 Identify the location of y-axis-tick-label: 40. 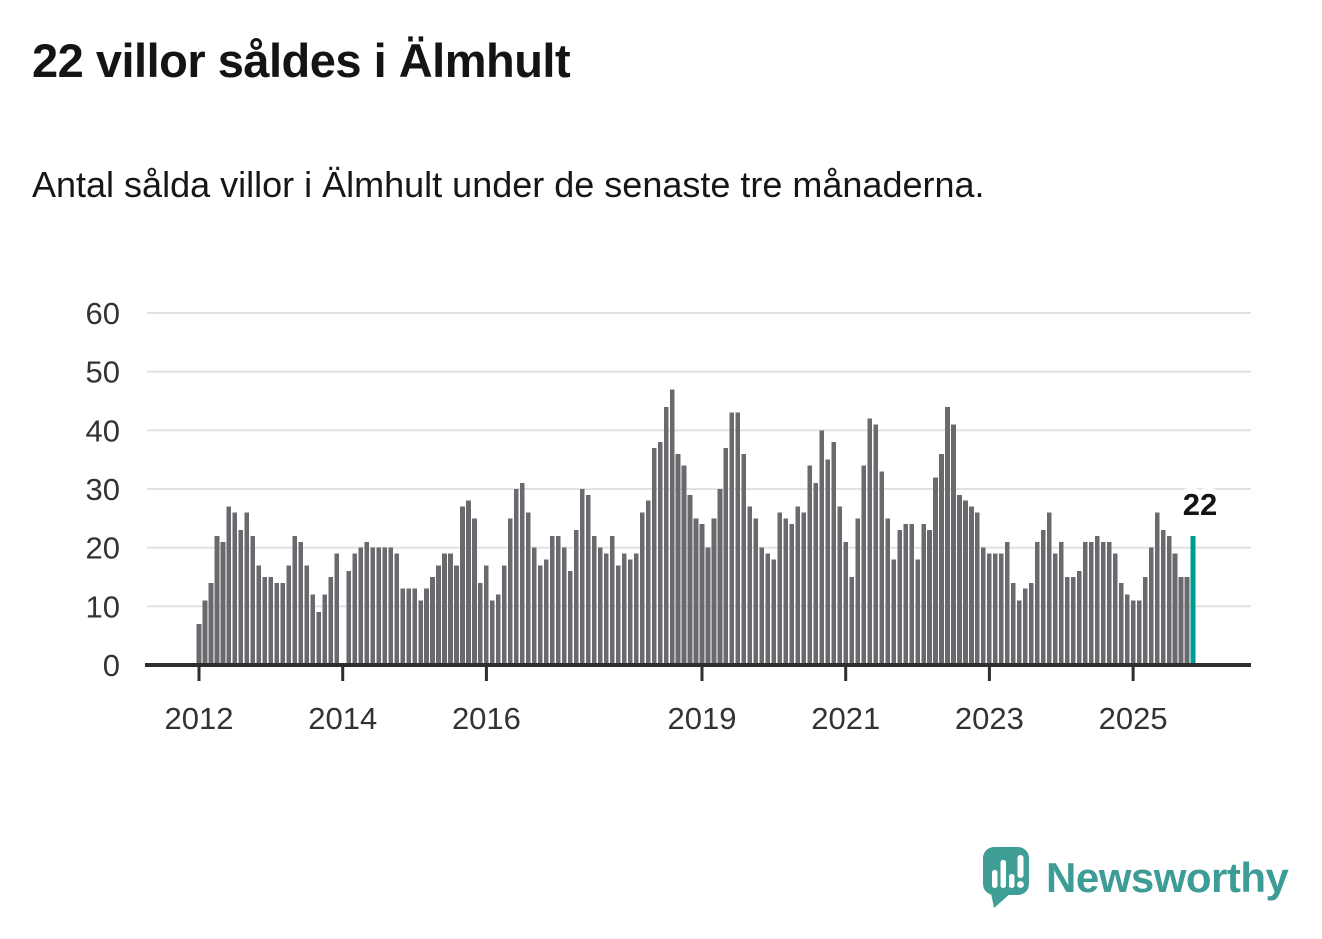
(103, 430).